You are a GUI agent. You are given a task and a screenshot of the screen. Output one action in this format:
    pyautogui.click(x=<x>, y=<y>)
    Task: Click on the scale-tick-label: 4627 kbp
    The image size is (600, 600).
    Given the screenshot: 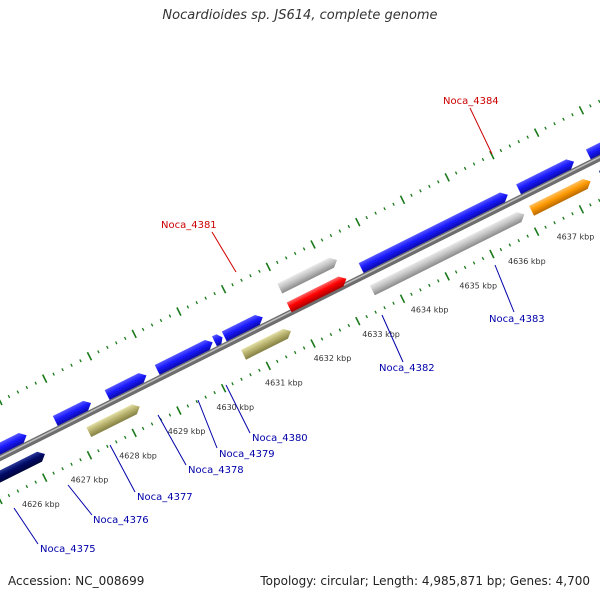 What is the action you would take?
    pyautogui.click(x=90, y=480)
    